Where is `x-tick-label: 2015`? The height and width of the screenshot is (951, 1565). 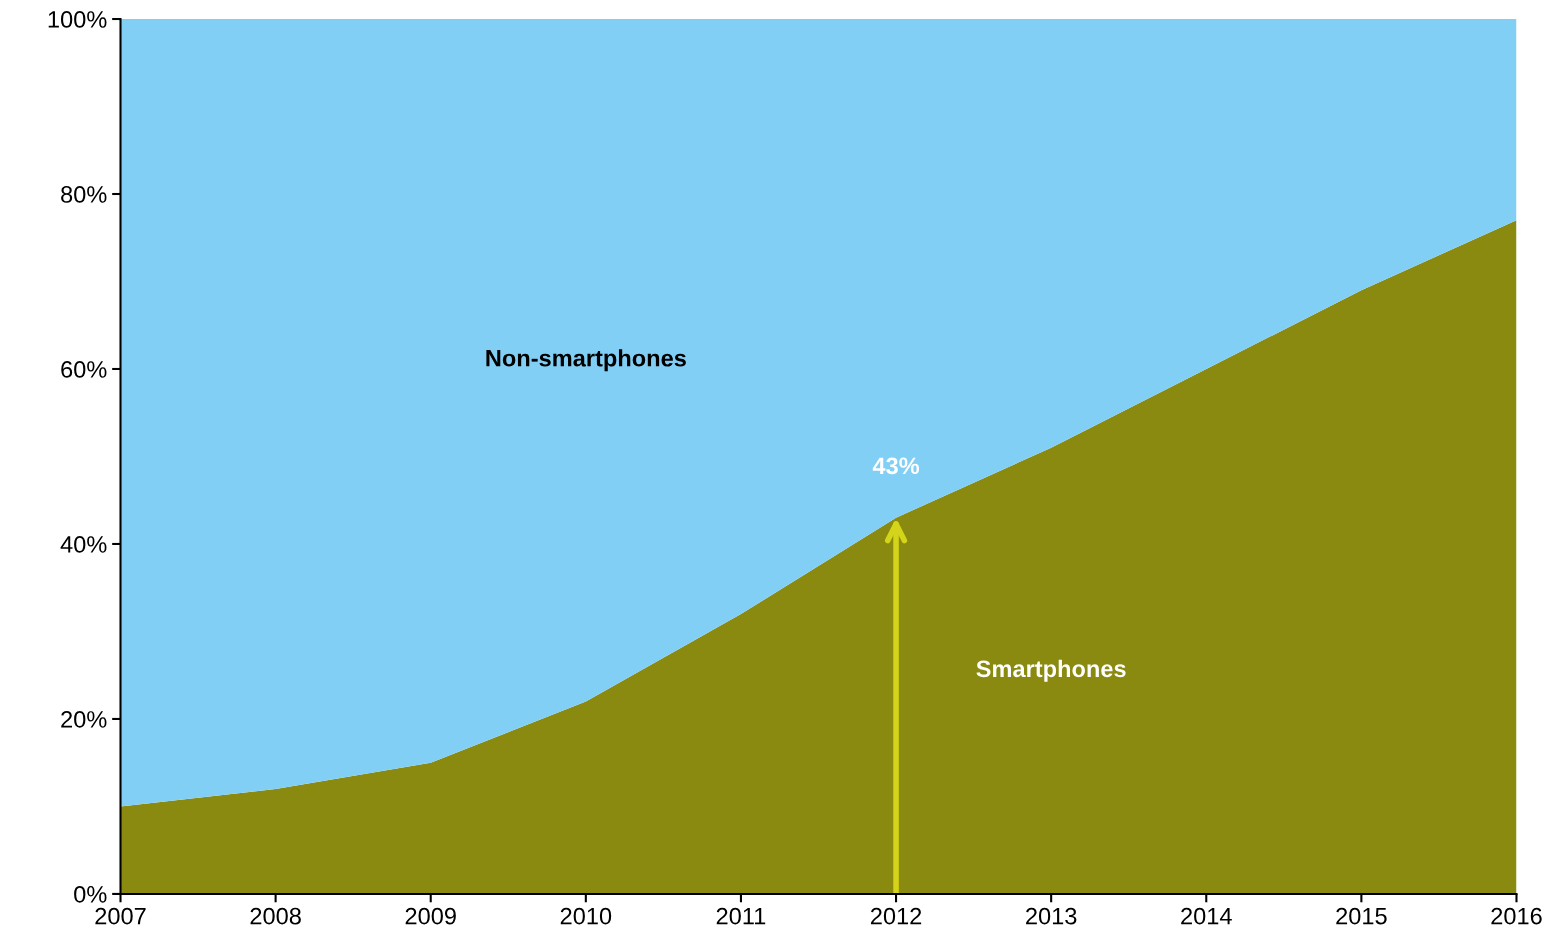 x-tick-label: 2015 is located at coordinates (1361, 916).